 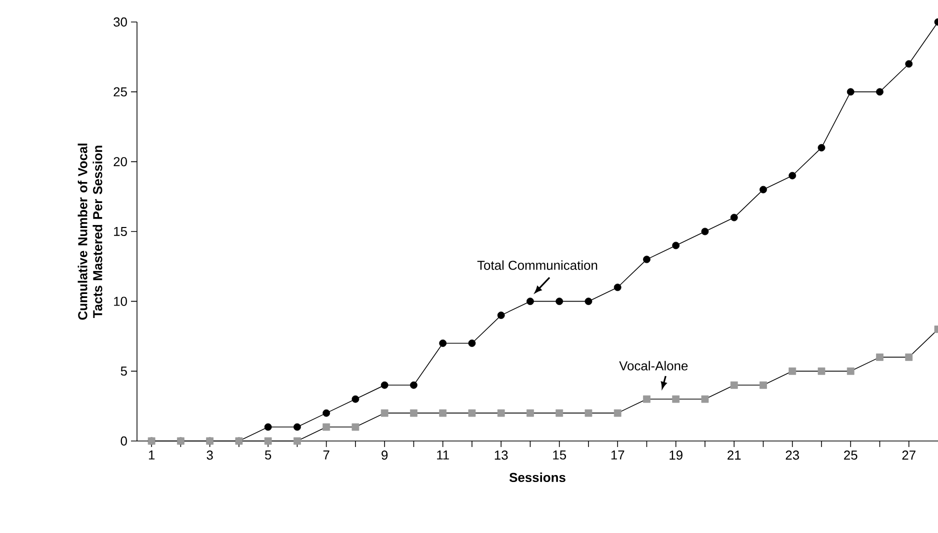 What do you see at coordinates (443, 455) in the screenshot?
I see `x-tick-label: 11` at bounding box center [443, 455].